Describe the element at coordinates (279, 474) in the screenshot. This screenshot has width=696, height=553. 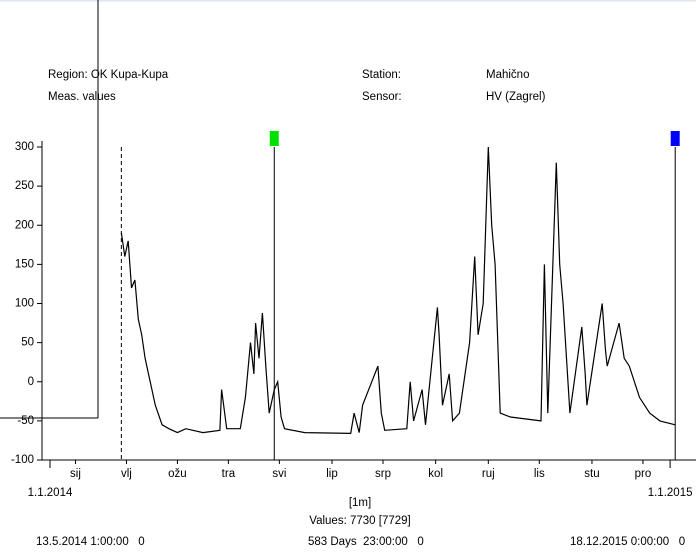
I see `x-tick-label: svi` at that location.